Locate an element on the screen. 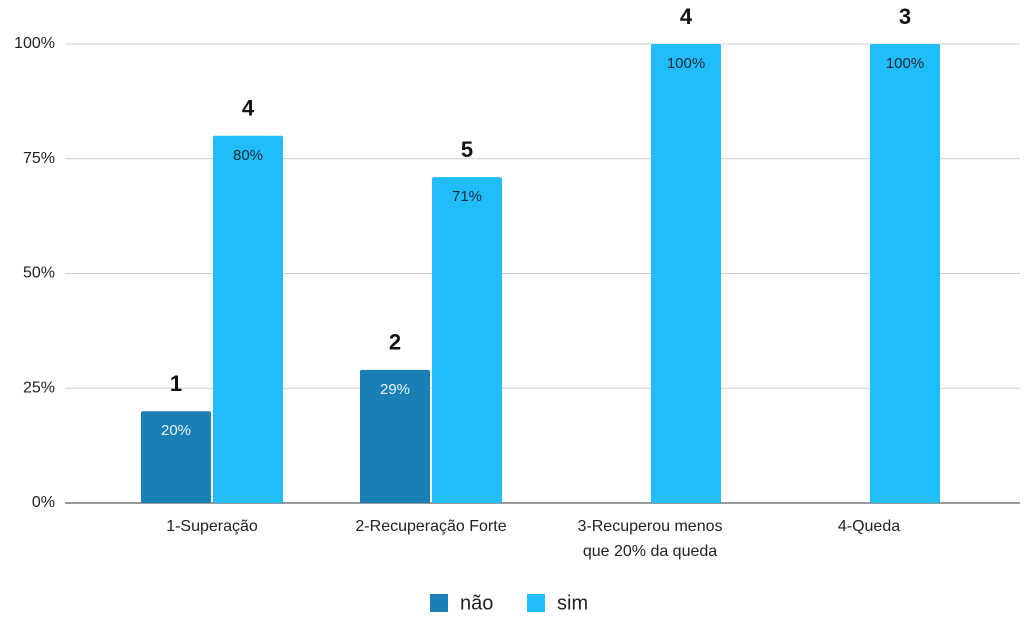 This screenshot has height=625, width=1024. count-label: 5 is located at coordinates (467, 149).